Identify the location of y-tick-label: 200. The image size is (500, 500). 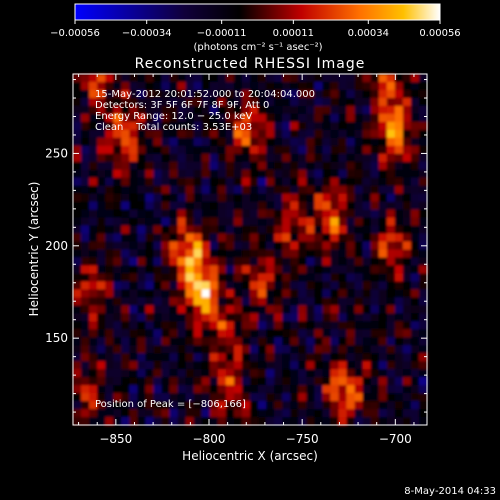
(56, 246).